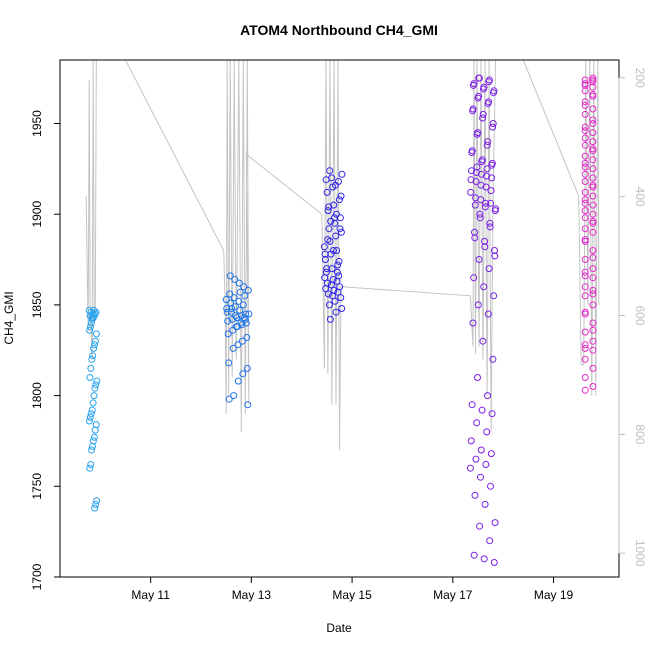 The image size is (650, 650). I want to click on right-tick-label: 600, so click(640, 316).